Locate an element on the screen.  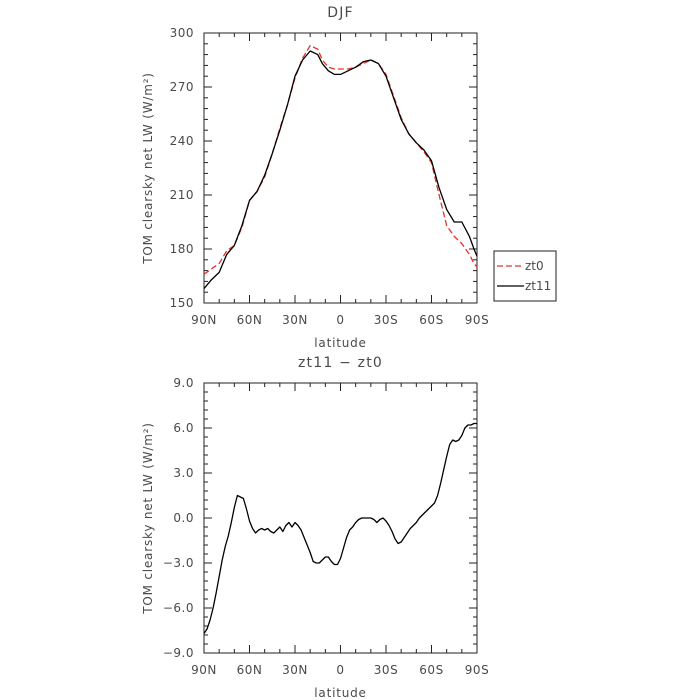
legend: zt0 zt11 is located at coordinates (525, 276).